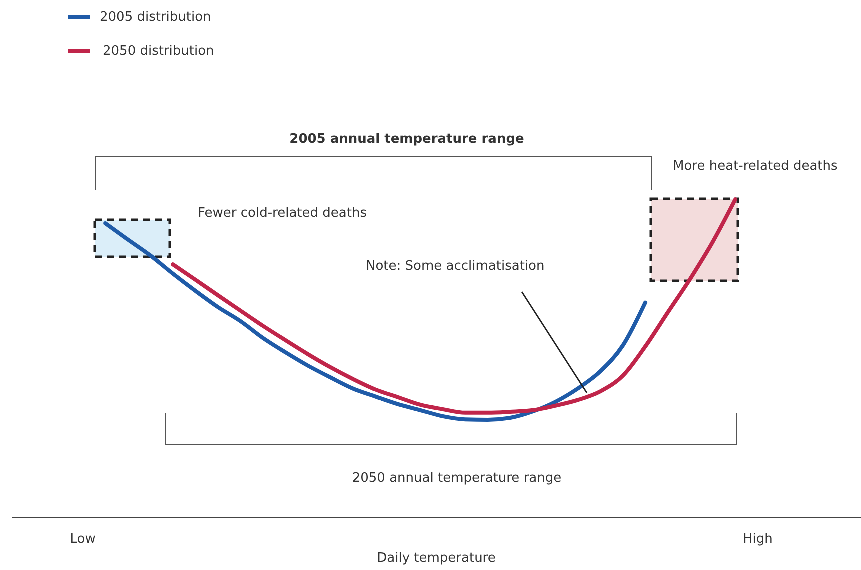 The image size is (861, 570). I want to click on annotation: 2050 annual temperature range, so click(457, 478).